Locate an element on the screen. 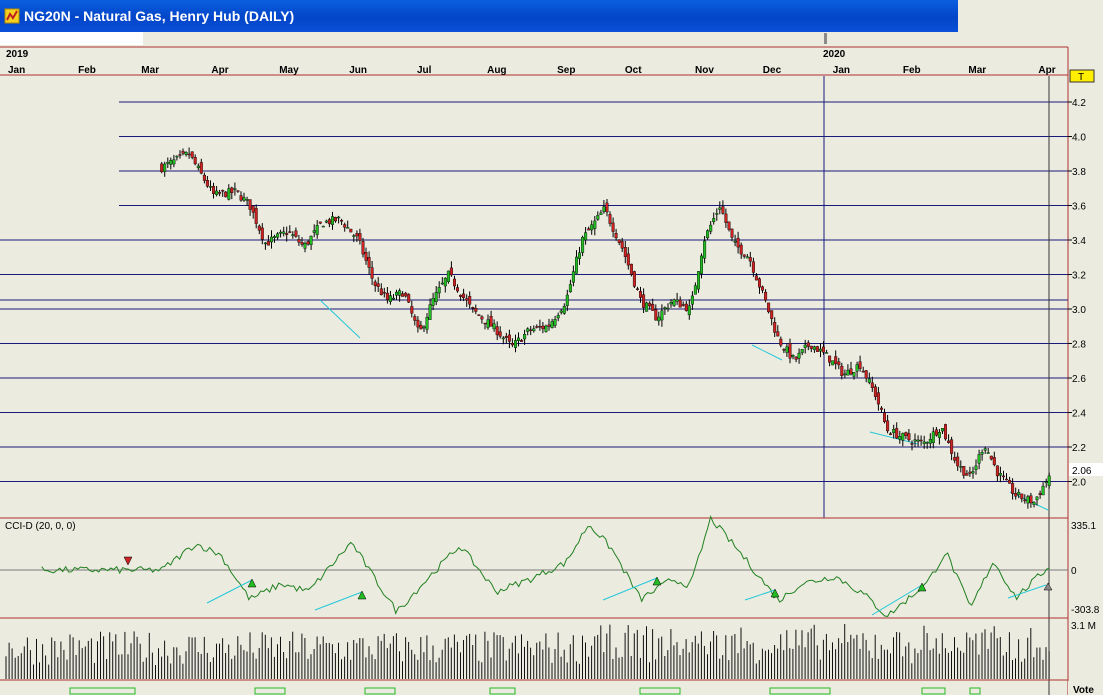 The height and width of the screenshot is (695, 1103). marker-tag-label: T is located at coordinates (1081, 77).